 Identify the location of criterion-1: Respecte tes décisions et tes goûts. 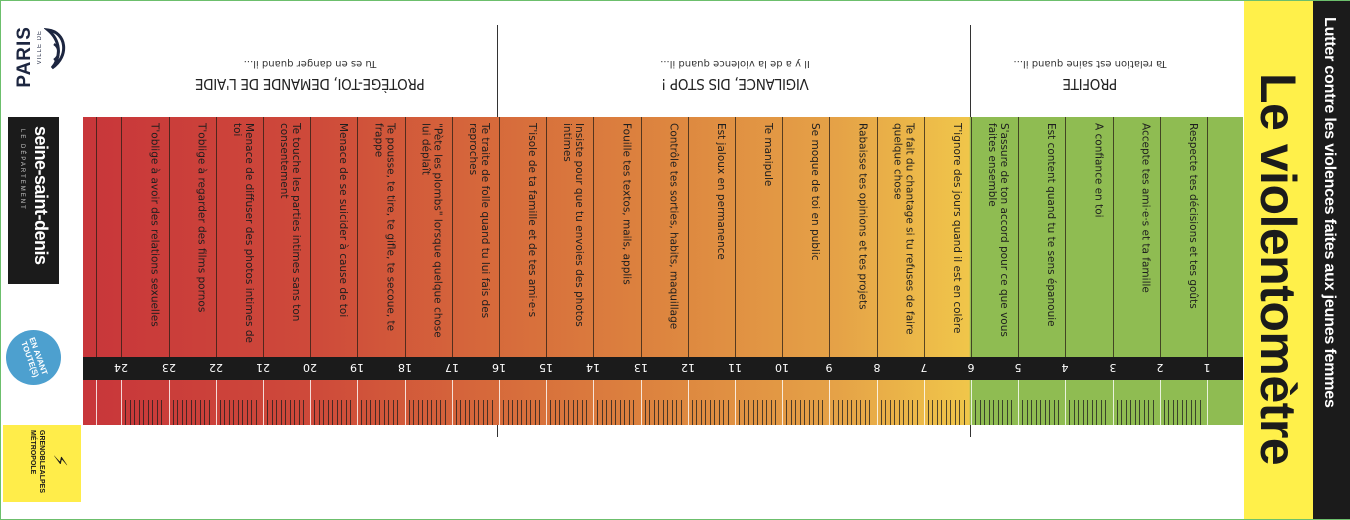
(1192, 216).